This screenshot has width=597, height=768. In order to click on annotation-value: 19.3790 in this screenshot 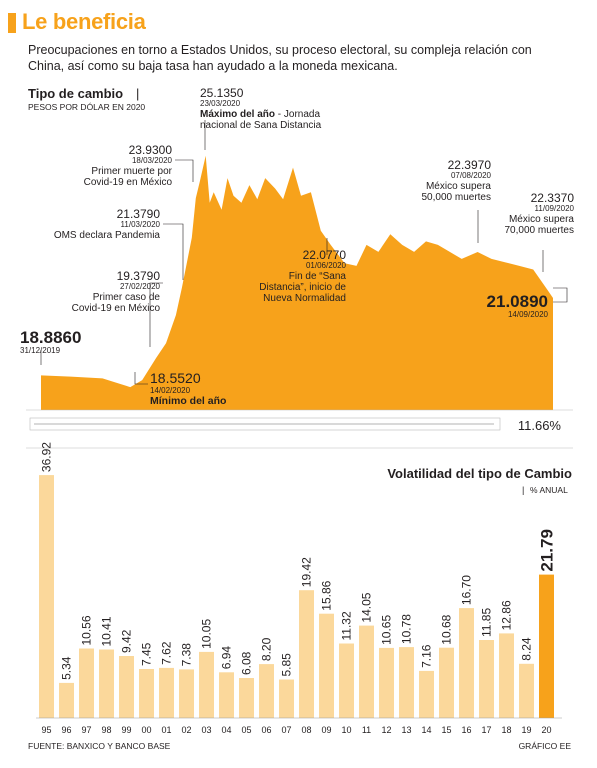, I will do `click(139, 276)`.